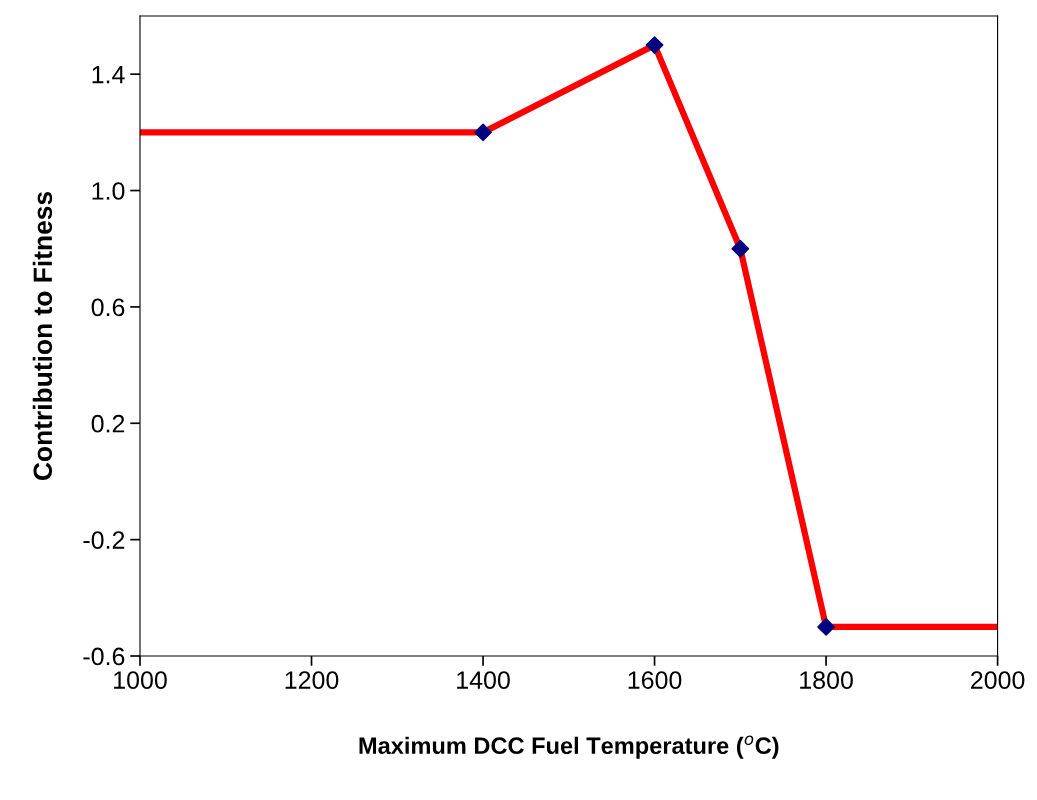  What do you see at coordinates (108, 75) in the screenshot?
I see `y-tick-label: 1.4` at bounding box center [108, 75].